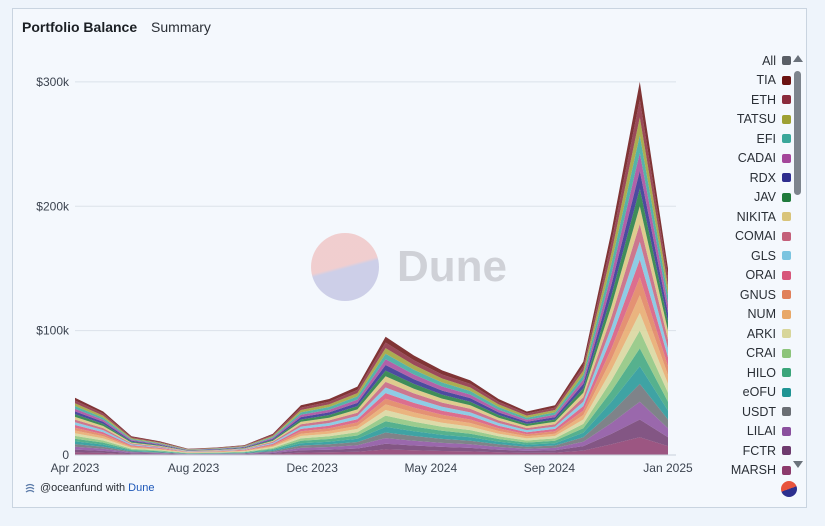 This screenshot has width=825, height=526. I want to click on oceanfund-icon, so click(30, 488).